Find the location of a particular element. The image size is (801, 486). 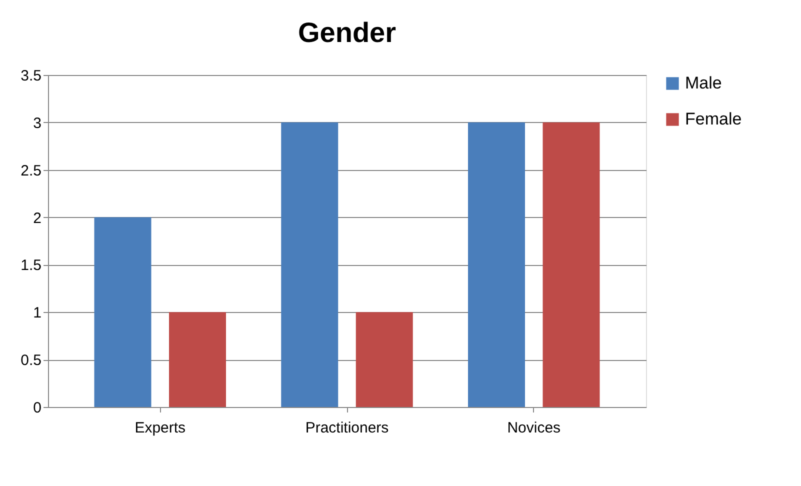

y-tick-label: 2 is located at coordinates (37, 218).